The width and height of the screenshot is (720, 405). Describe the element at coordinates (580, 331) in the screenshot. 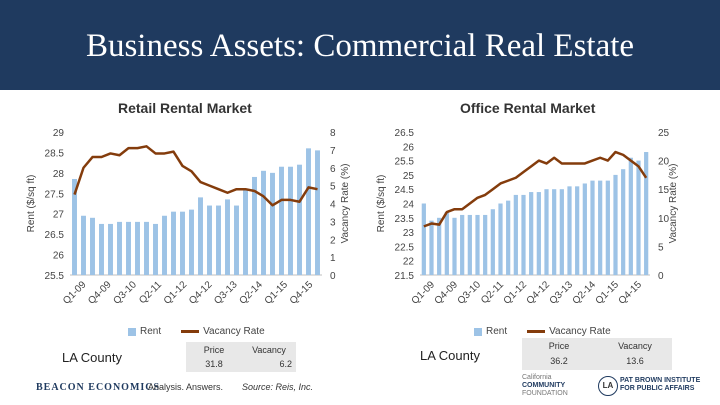

I see `legend-vacancy-label: Vacancy Rate` at that location.